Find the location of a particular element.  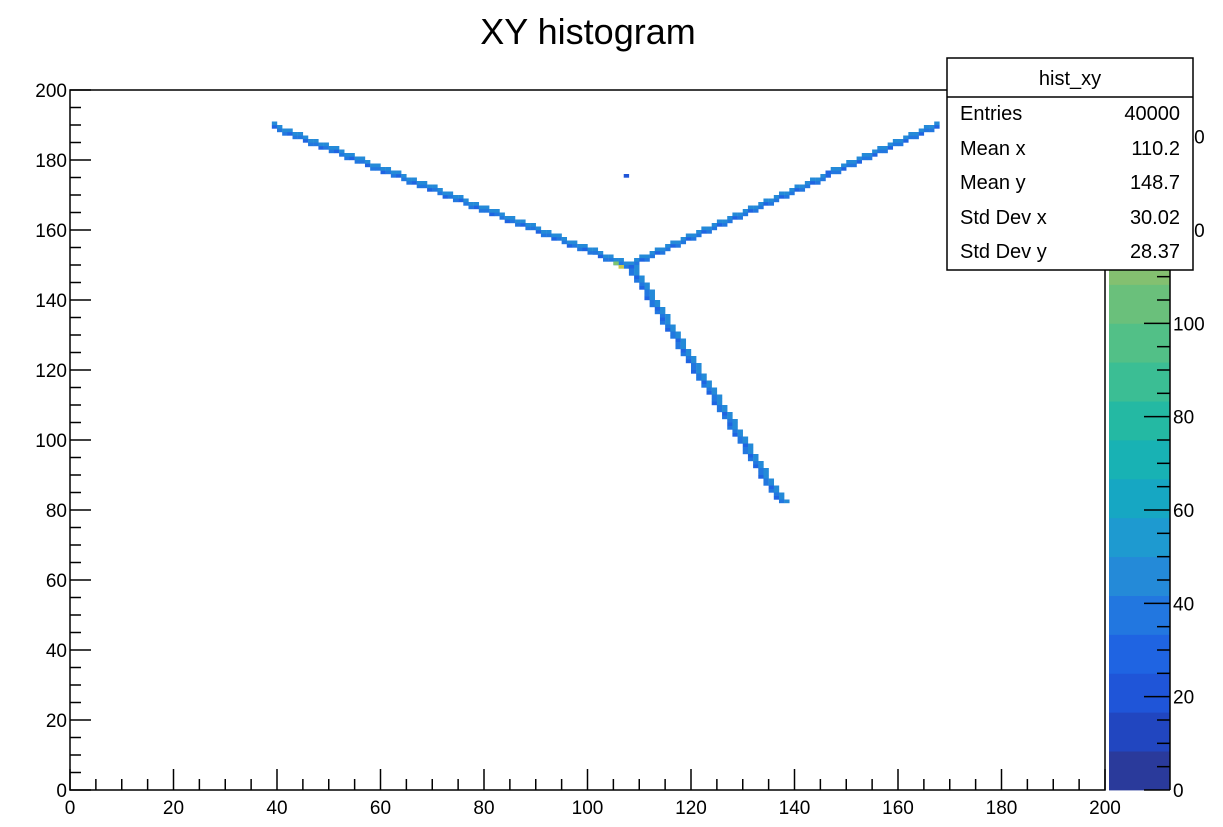

stats-label-mean-x: Mean x is located at coordinates (993, 149).